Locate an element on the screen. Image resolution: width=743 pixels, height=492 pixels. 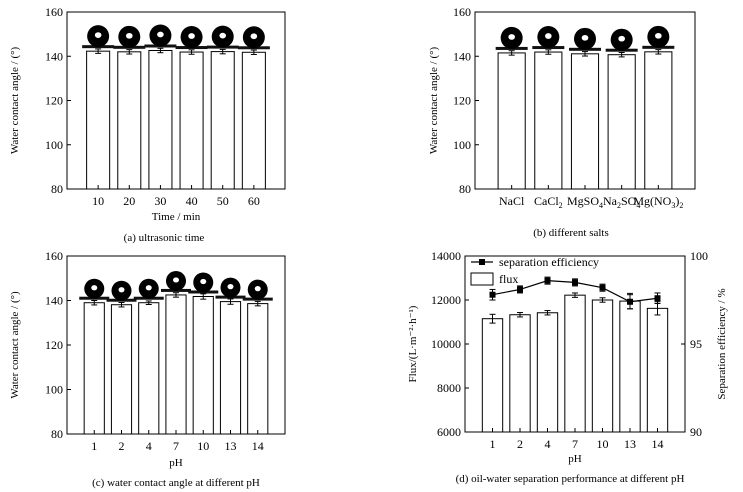
x-tick-label: CaCl2 is located at coordinates (548, 202).